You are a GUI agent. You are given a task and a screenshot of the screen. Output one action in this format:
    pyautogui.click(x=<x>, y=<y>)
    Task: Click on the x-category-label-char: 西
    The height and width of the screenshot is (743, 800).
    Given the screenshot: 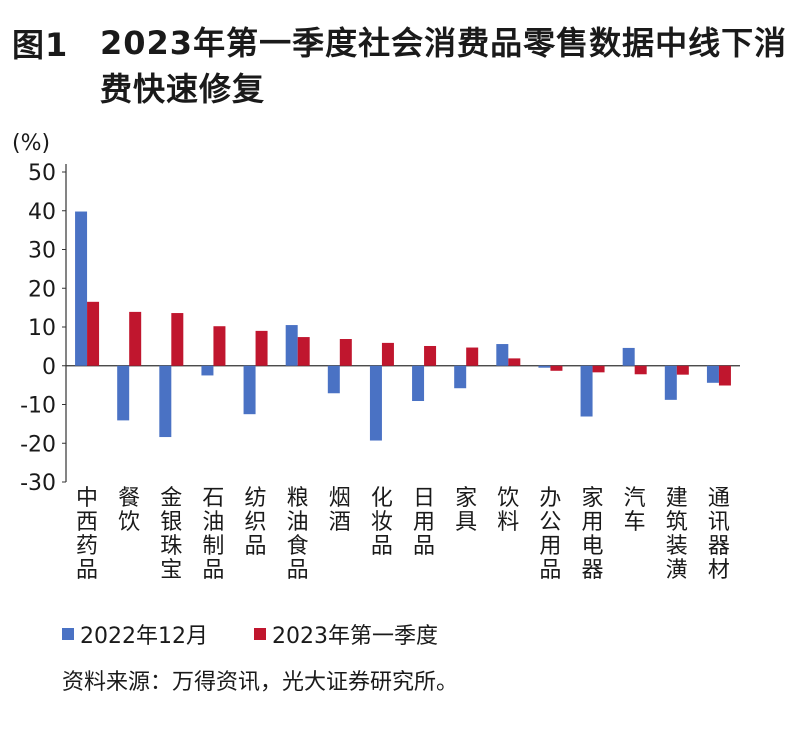 What is the action you would take?
    pyautogui.click(x=87, y=522)
    